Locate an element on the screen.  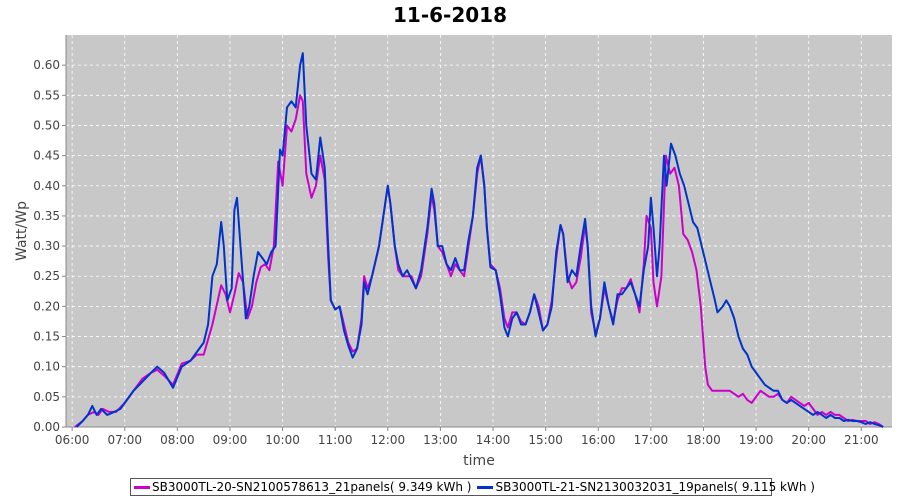
x-tick-label: 21:00 is located at coordinates (861, 440).